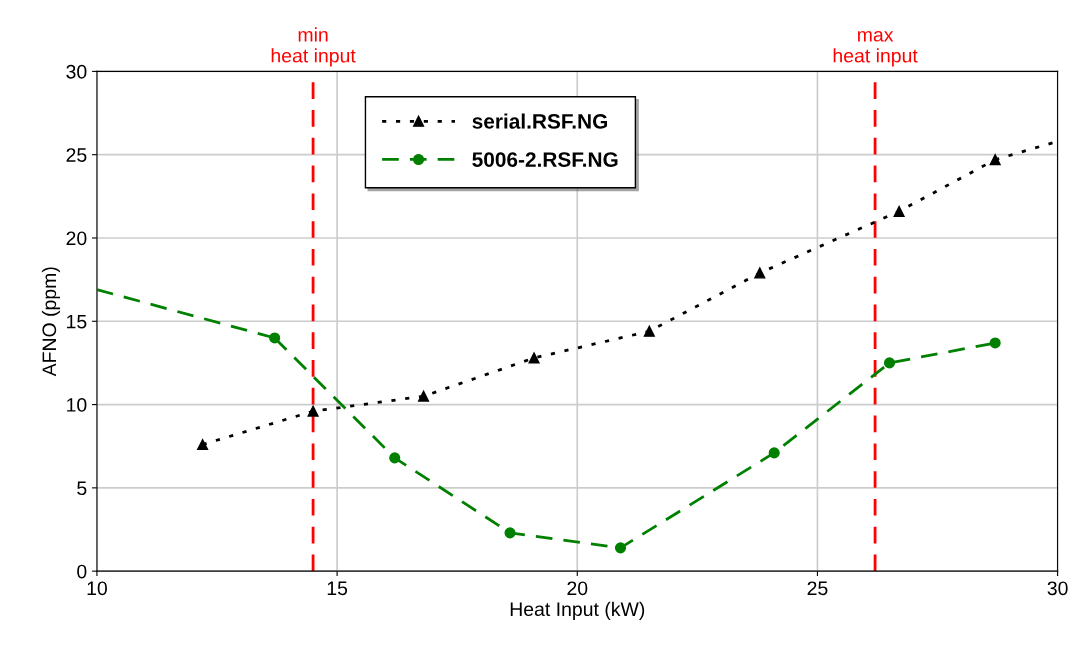 The image size is (1077, 655). Describe the element at coordinates (1057, 588) in the screenshot. I see `x-tick-label: 30` at that location.